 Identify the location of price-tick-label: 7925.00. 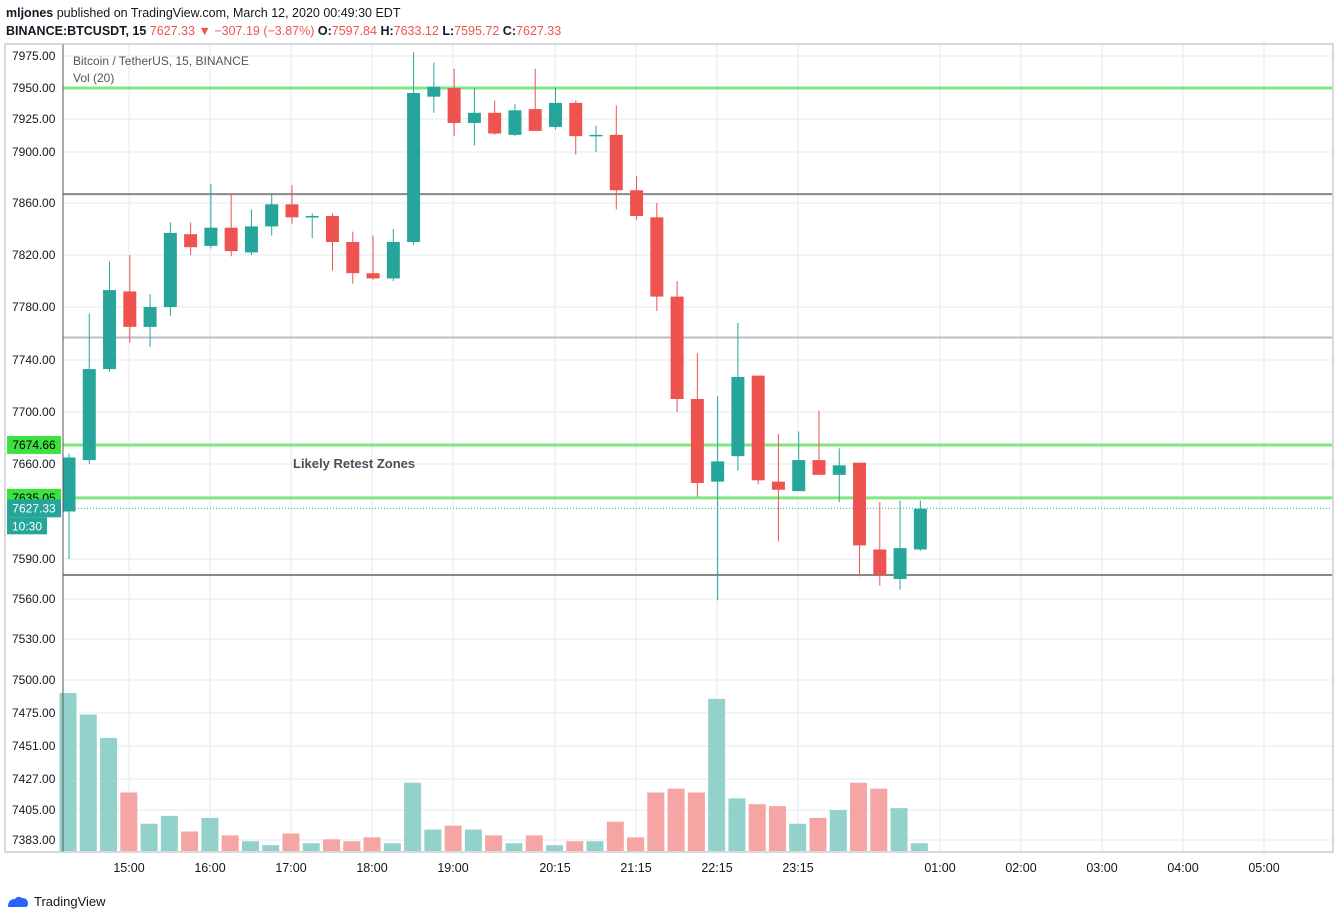
(34, 119).